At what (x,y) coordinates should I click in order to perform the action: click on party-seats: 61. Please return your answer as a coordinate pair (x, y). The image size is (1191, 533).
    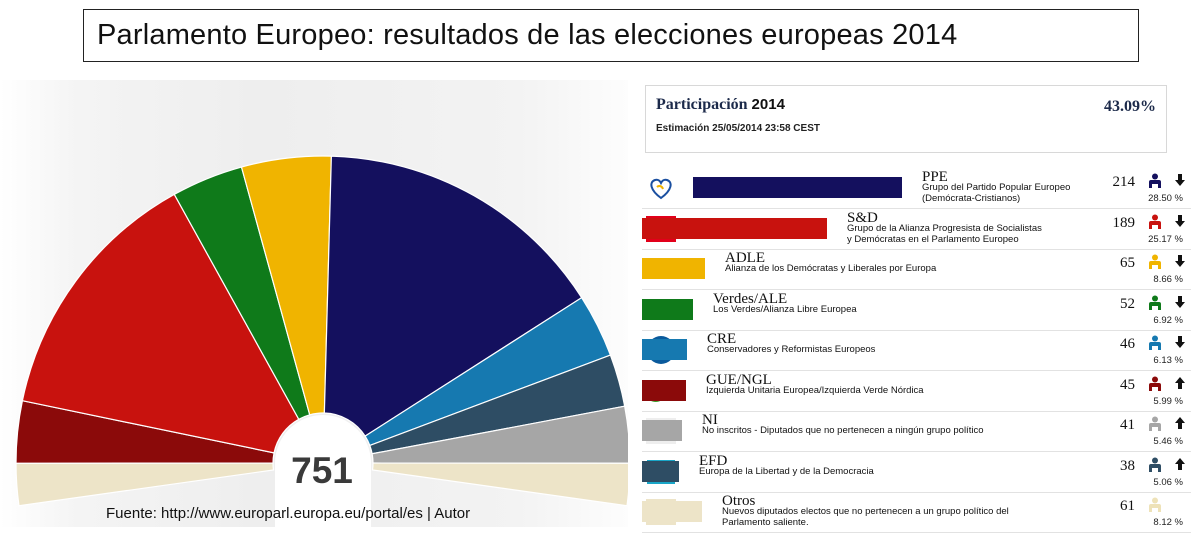
    Looking at the image, I should click on (1127, 506).